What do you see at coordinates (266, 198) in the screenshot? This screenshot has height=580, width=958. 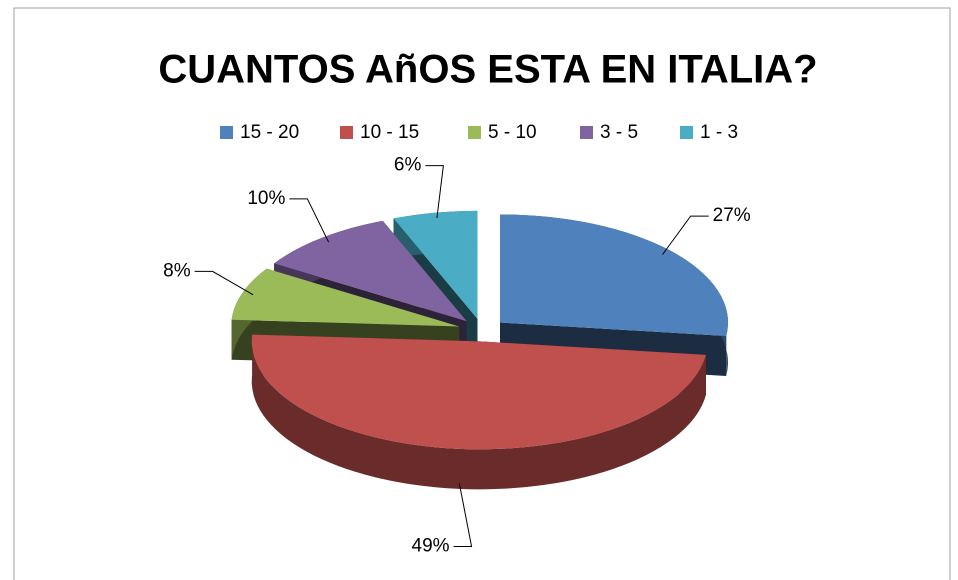 I see `data-label: 10%` at bounding box center [266, 198].